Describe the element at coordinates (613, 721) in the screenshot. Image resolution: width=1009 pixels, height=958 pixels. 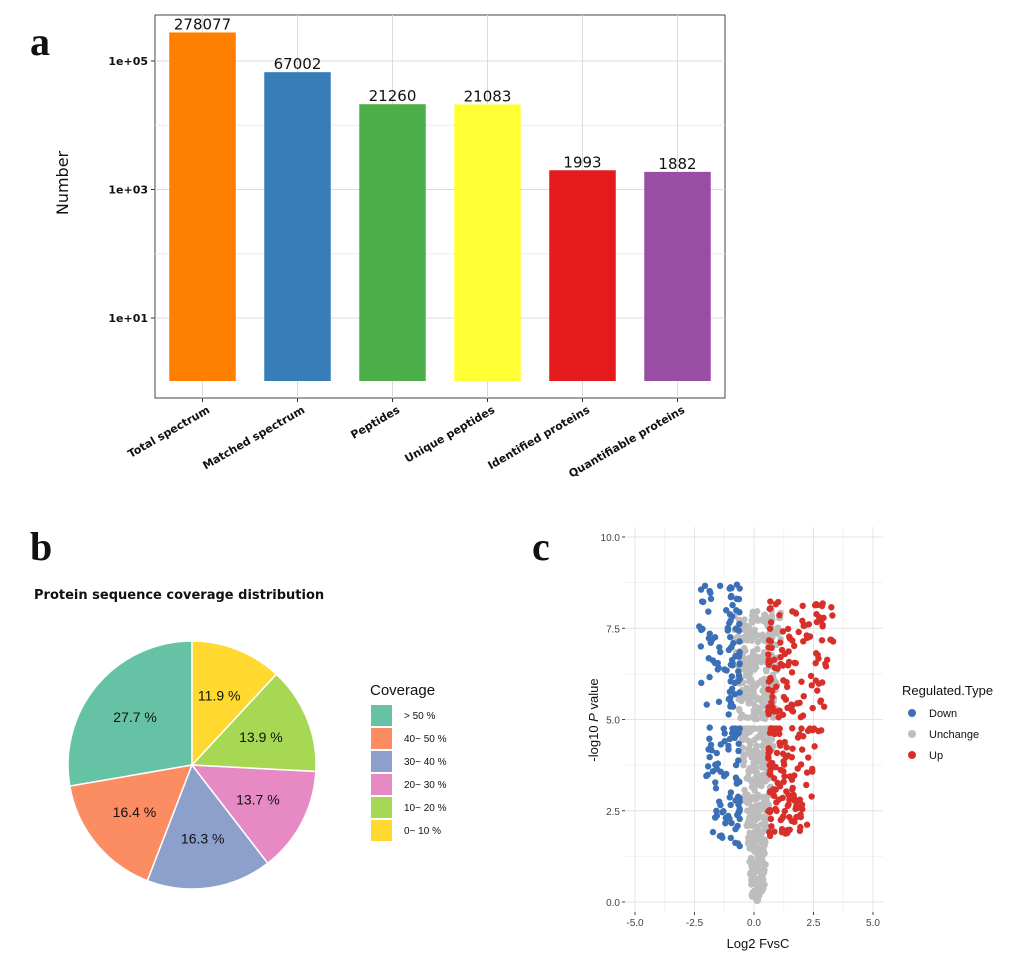
I see `volcano-y-tick-label: 5.0` at that location.